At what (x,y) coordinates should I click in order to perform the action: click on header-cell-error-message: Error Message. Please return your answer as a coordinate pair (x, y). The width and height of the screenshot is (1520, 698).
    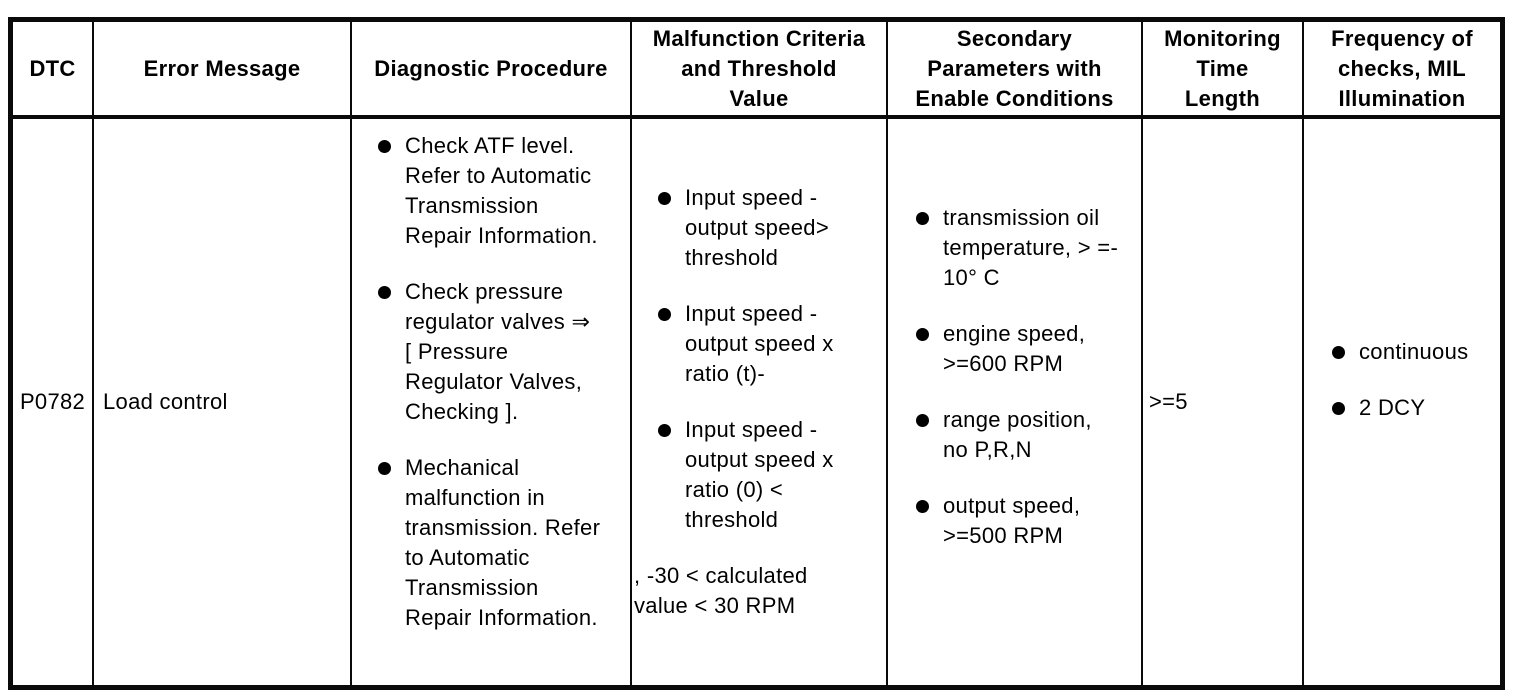
    Looking at the image, I should click on (223, 70).